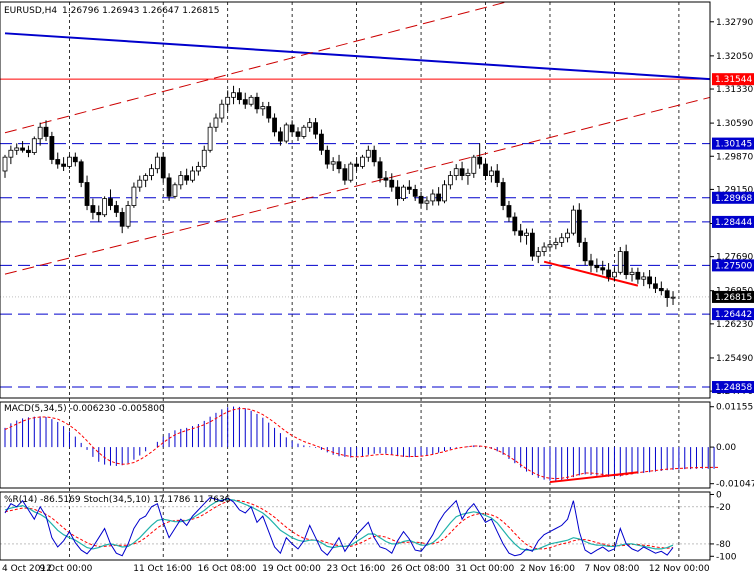  I want to click on macd-frame, so click(355, 445).